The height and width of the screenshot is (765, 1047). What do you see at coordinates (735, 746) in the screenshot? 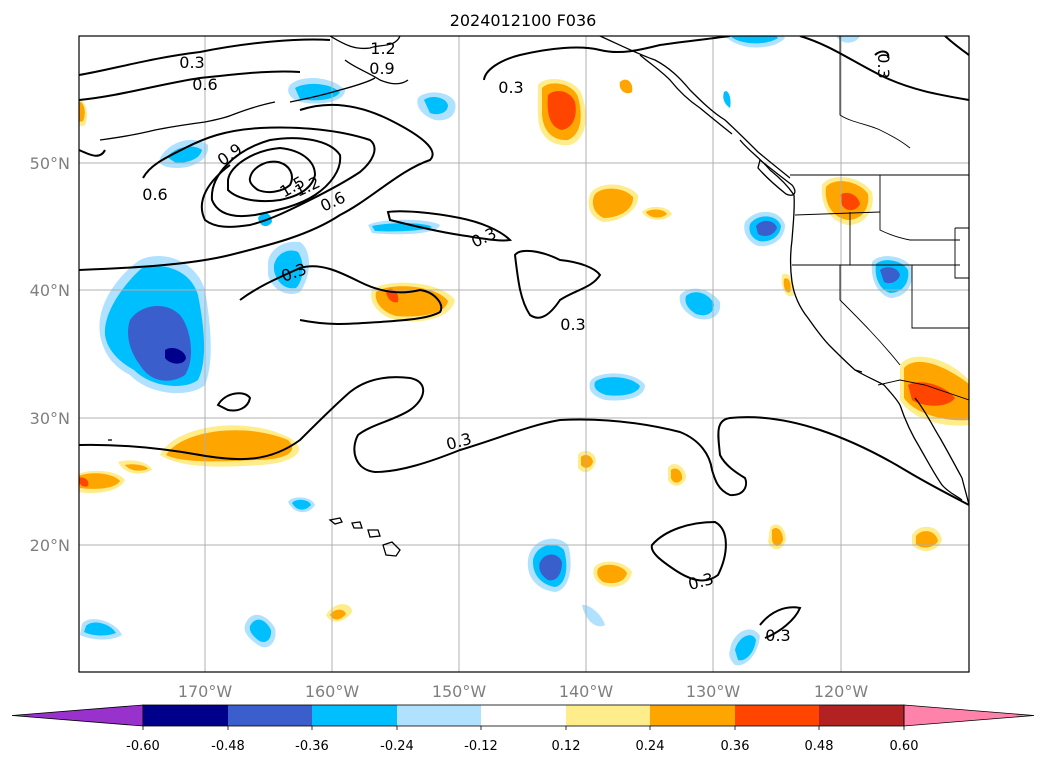
I see `colorbar-tick-label: 0.36` at bounding box center [735, 746].